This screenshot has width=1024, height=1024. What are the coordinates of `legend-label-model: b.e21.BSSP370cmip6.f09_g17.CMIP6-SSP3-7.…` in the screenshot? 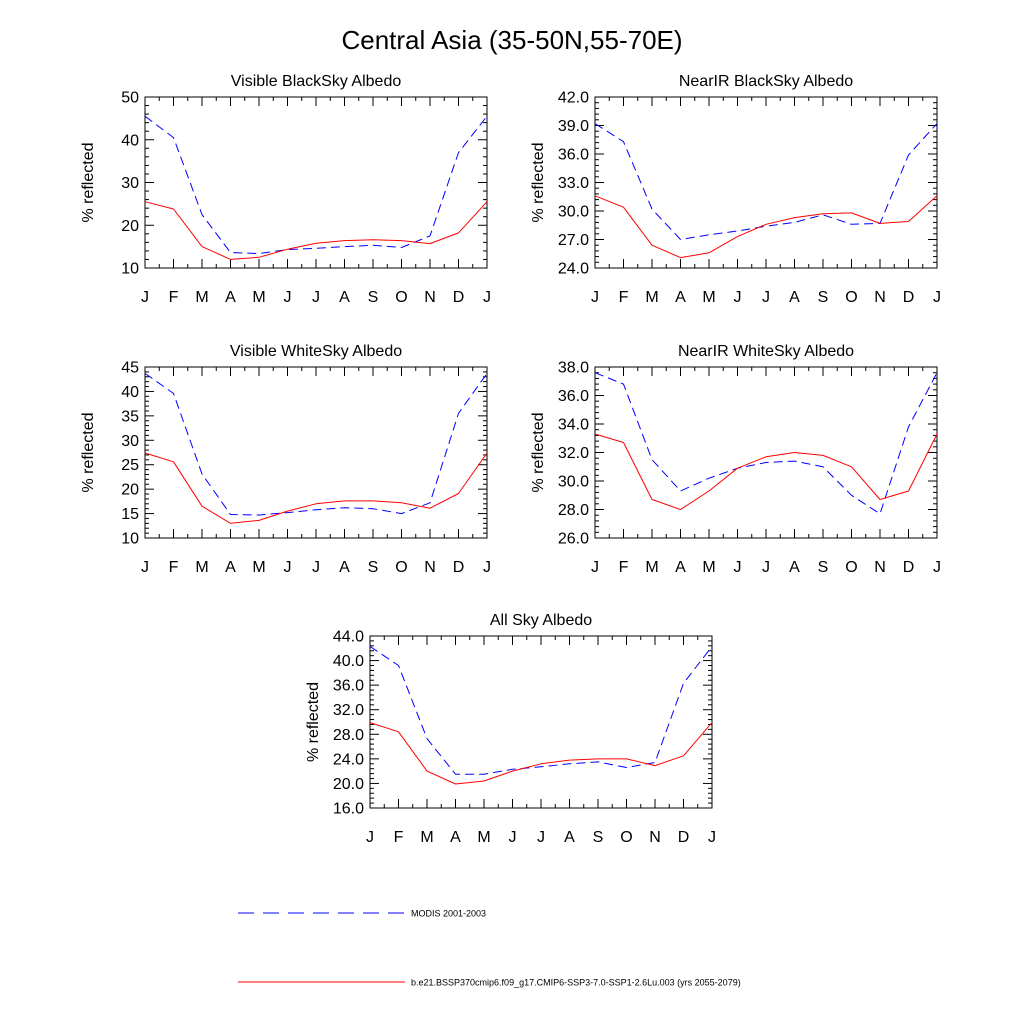 It's located at (576, 983).